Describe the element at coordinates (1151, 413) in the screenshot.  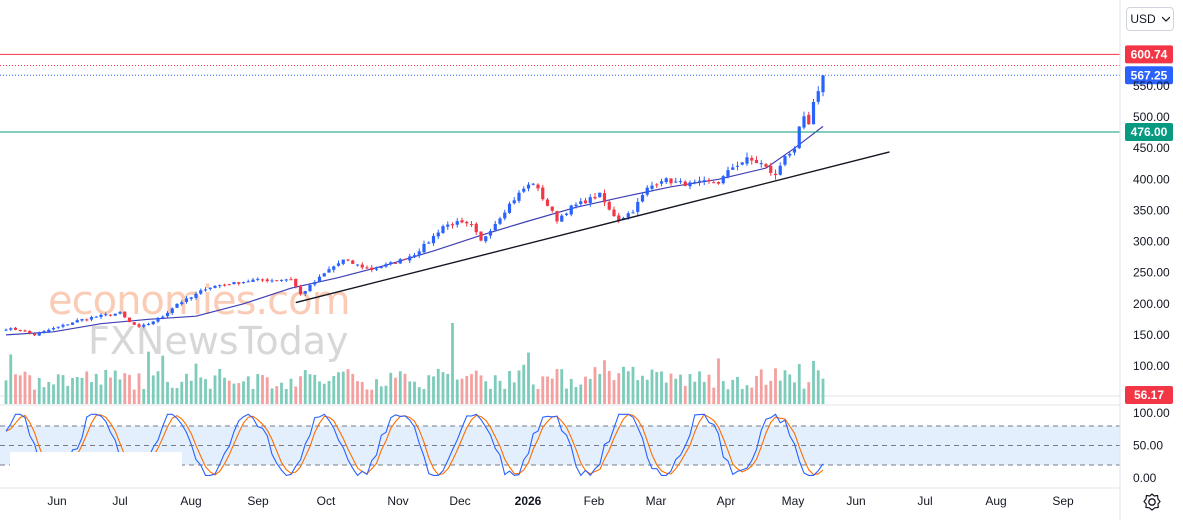
I see `stochastic-tick-label: 100.00` at that location.